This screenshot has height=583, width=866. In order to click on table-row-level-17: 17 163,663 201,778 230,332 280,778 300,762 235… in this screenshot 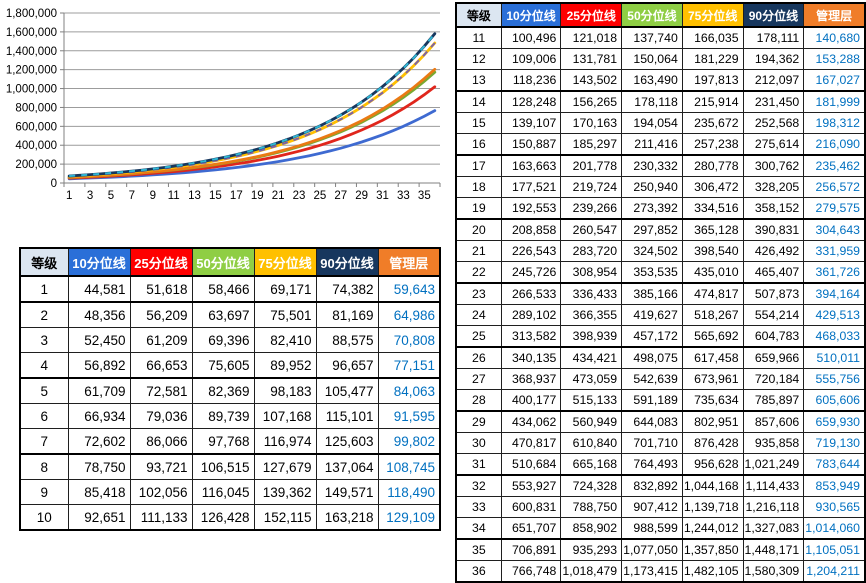, I will do `click(660, 165)`.